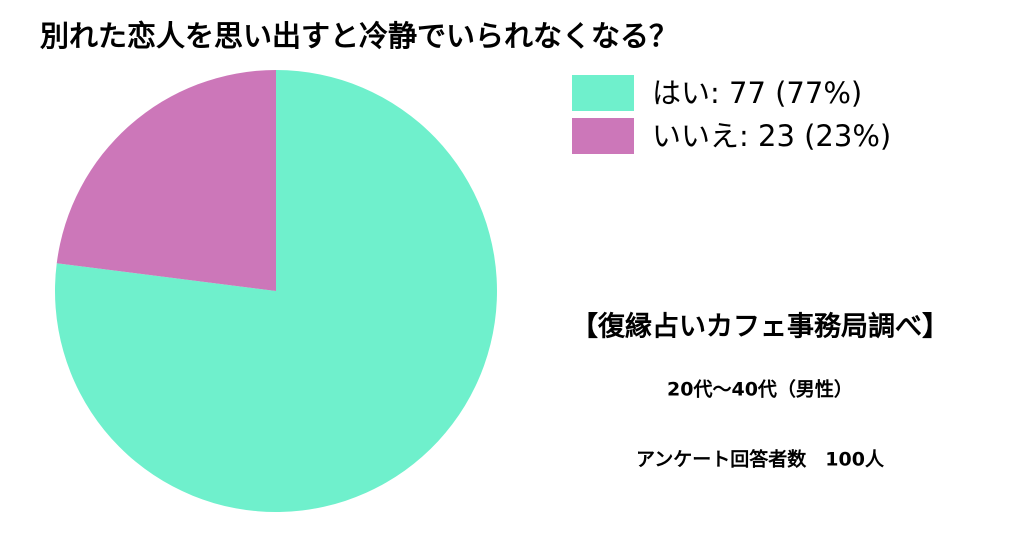 The height and width of the screenshot is (542, 1024). Describe the element at coordinates (760, 459) in the screenshot. I see `annotation: アンケート回答者数 100人` at that location.